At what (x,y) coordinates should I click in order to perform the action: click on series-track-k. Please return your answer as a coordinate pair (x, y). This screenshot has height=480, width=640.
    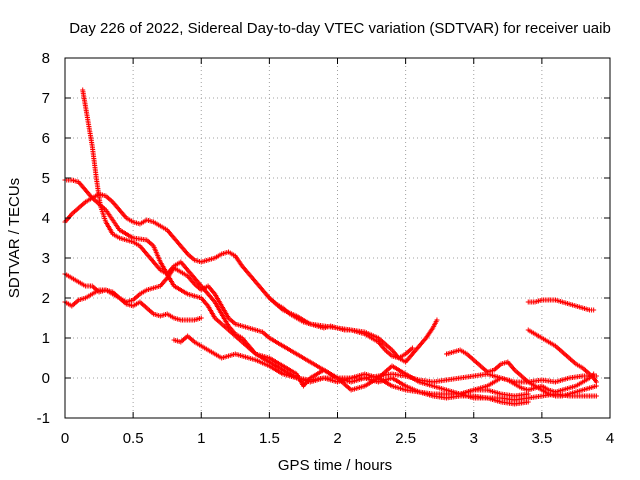
    Looking at the image, I should click on (527, 384).